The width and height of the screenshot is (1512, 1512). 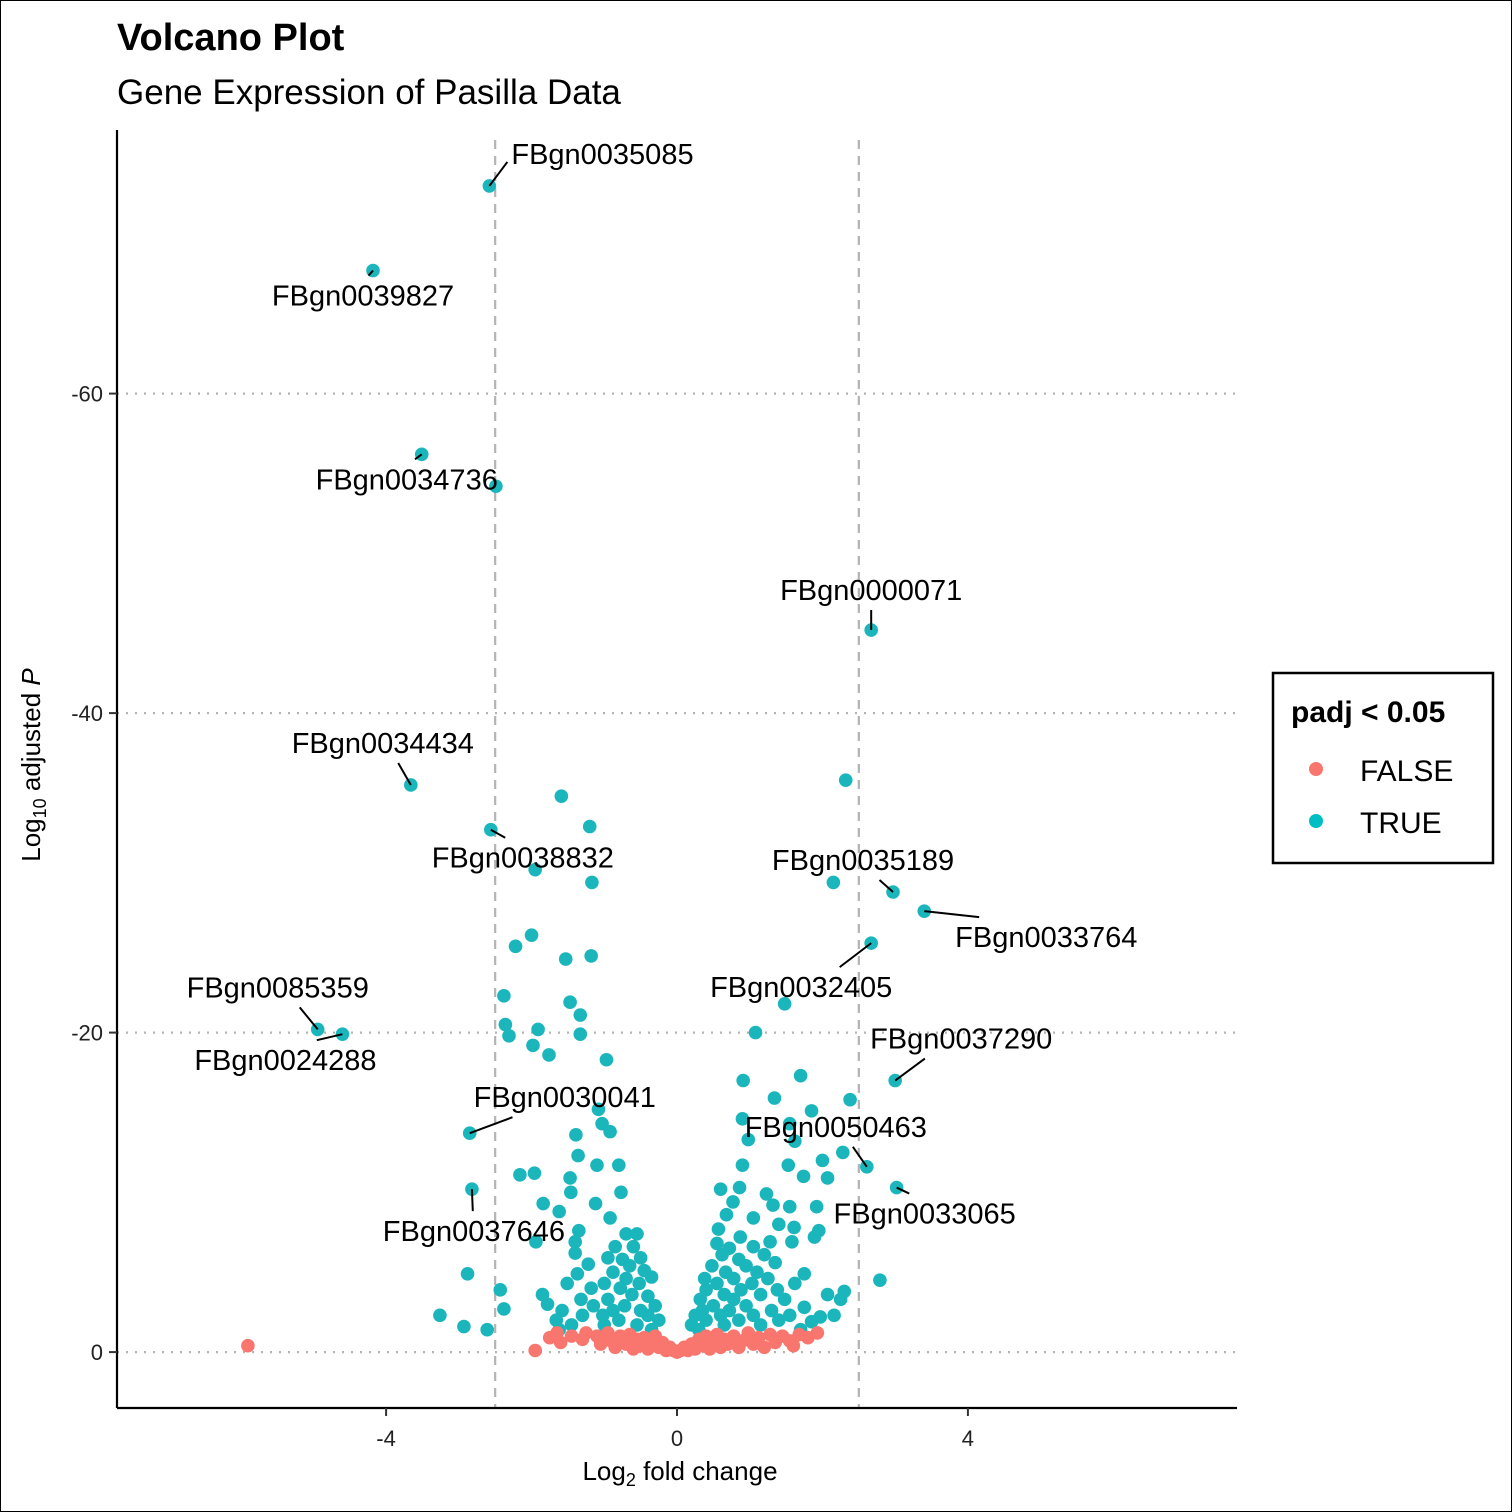 What do you see at coordinates (602, 155) in the screenshot?
I see `gene-label: FBgn0035085` at bounding box center [602, 155].